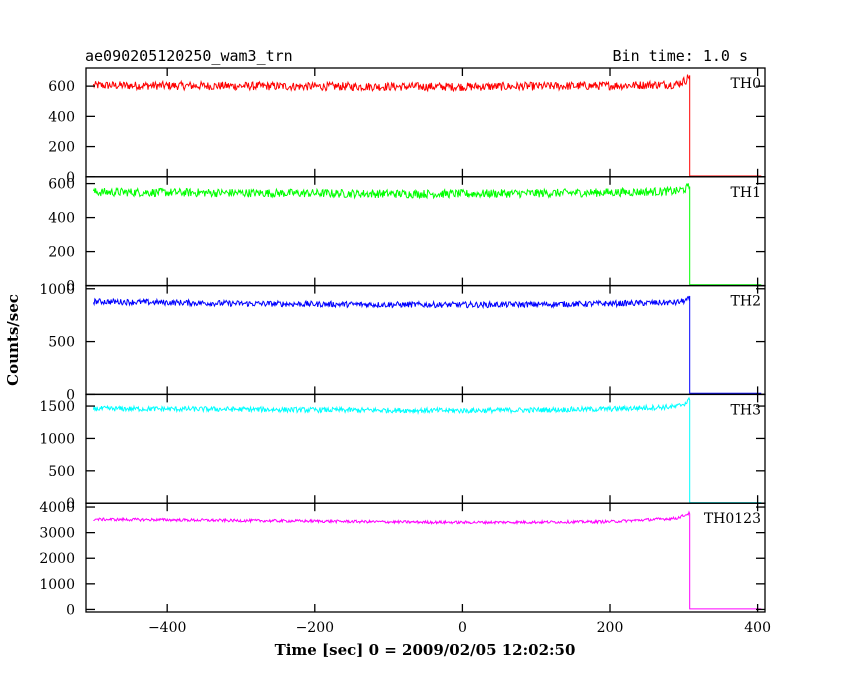 The width and height of the screenshot is (850, 680). What do you see at coordinates (746, 84) in the screenshot?
I see `panel-label-th0: TH0` at bounding box center [746, 84].